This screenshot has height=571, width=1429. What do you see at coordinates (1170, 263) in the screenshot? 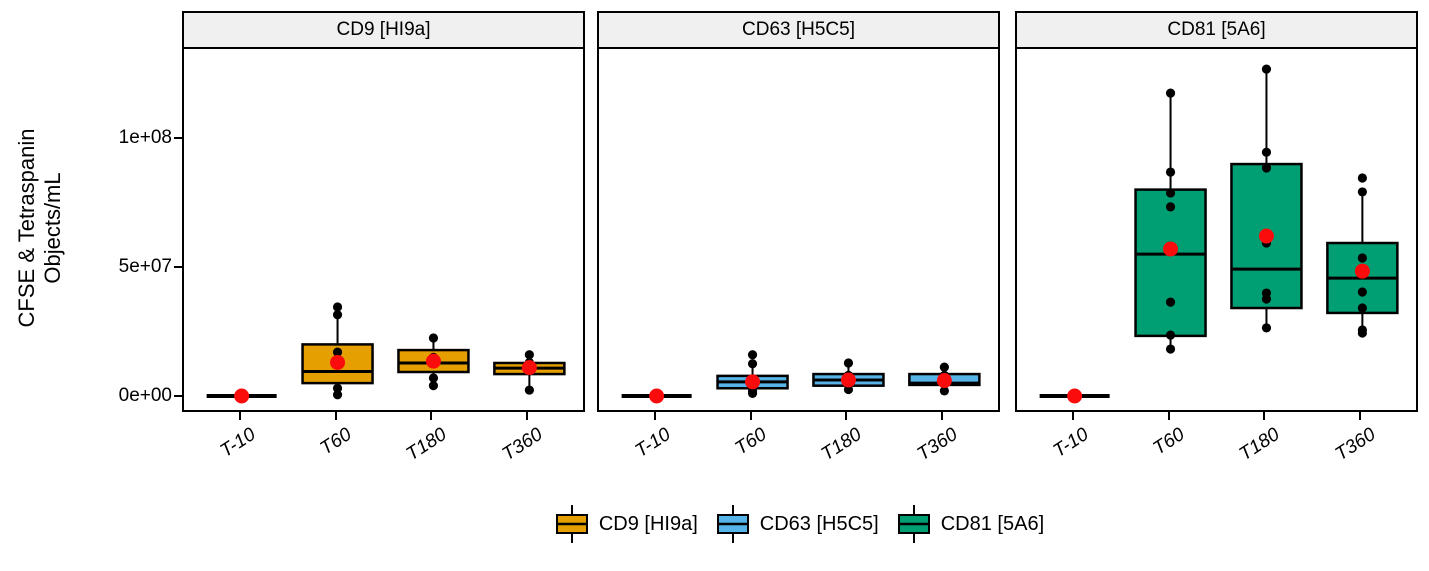
I see `iqr-box` at bounding box center [1170, 263].